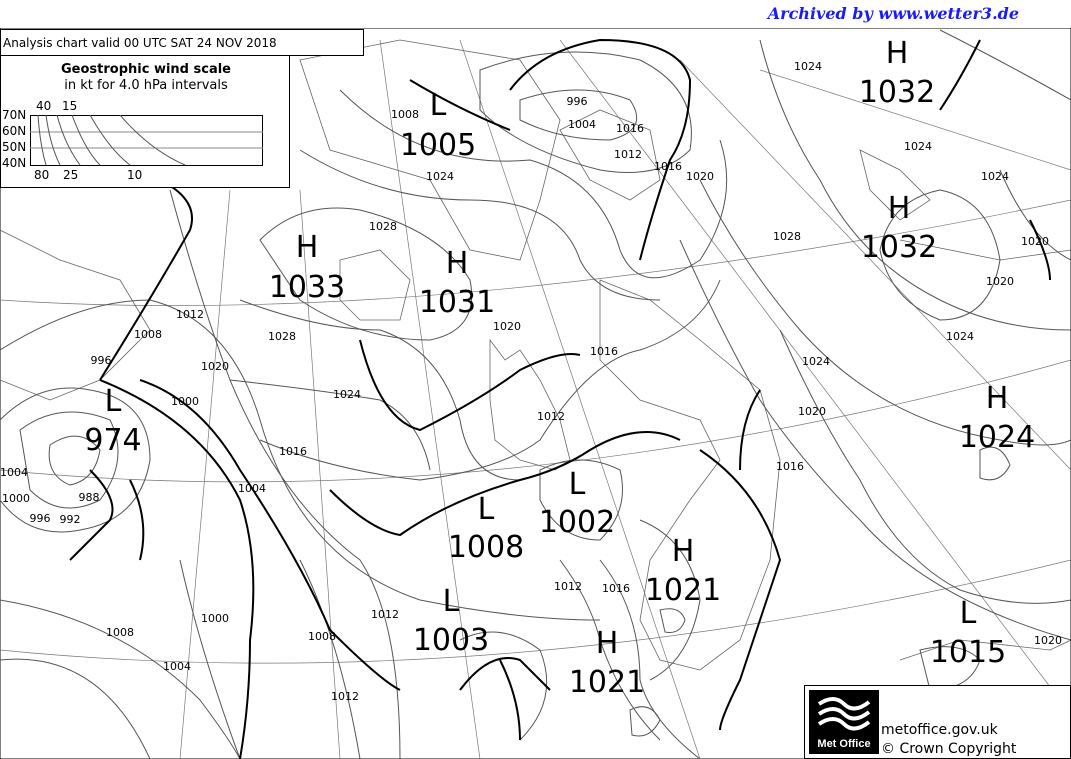  I want to click on cold-front, so click(177, 569).